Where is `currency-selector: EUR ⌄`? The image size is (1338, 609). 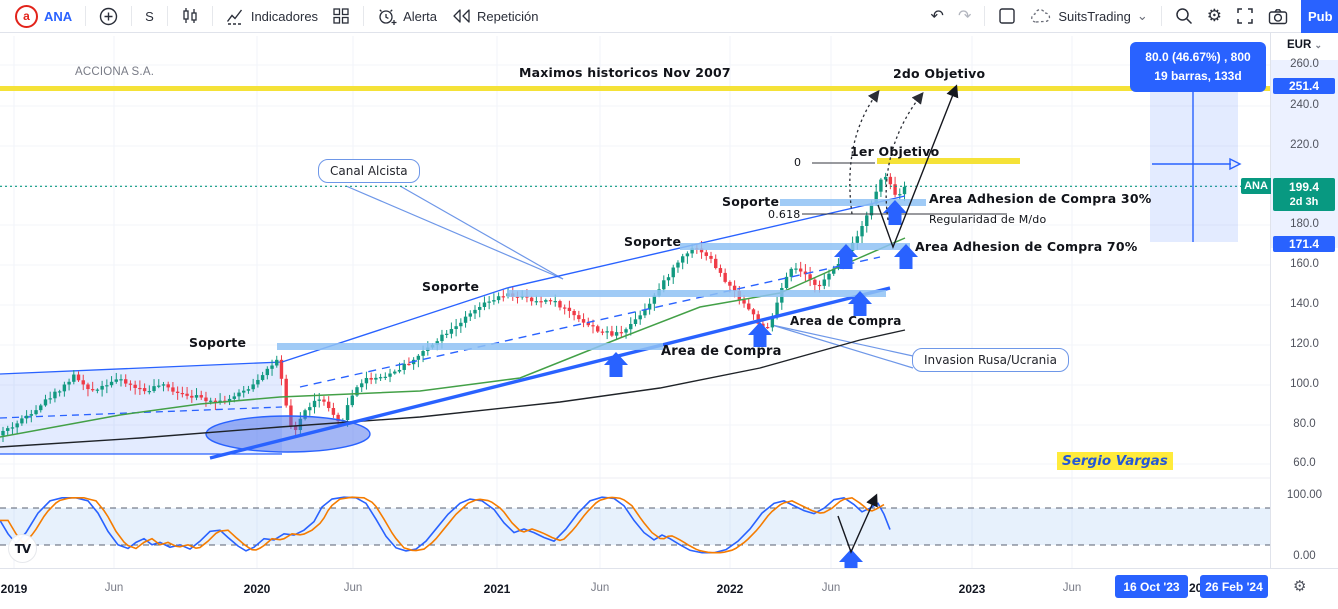 currency-selector: EUR ⌄ is located at coordinates (1304, 45).